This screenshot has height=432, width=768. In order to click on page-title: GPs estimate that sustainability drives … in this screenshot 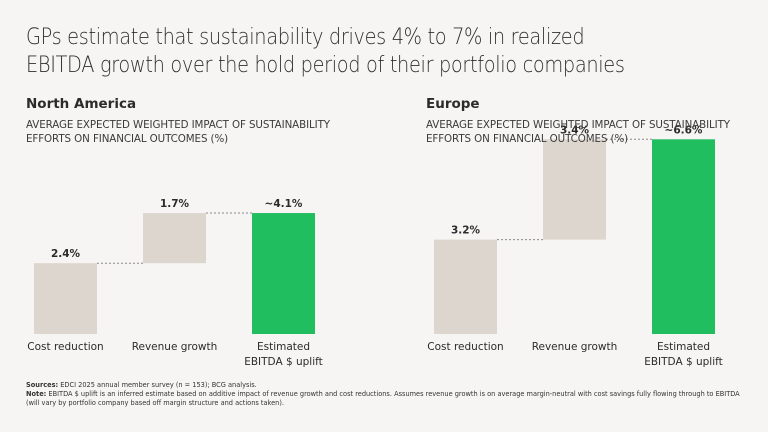, I will do `click(325, 51)`.